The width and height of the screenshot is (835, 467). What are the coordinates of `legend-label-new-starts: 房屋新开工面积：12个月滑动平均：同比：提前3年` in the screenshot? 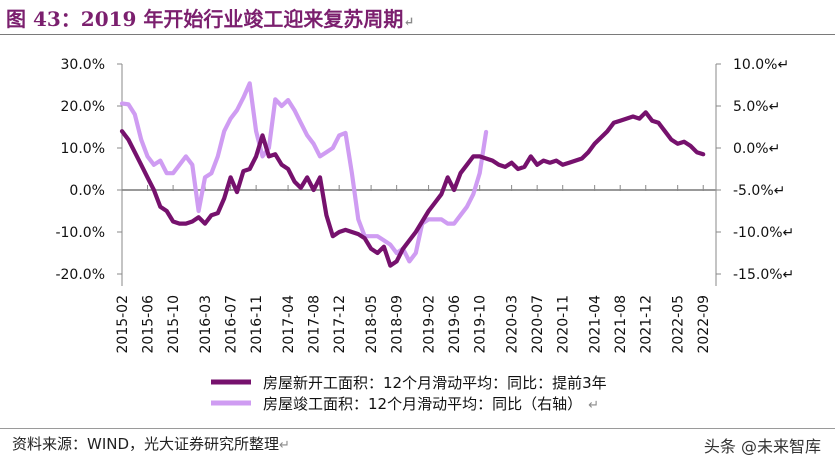 It's located at (435, 383).